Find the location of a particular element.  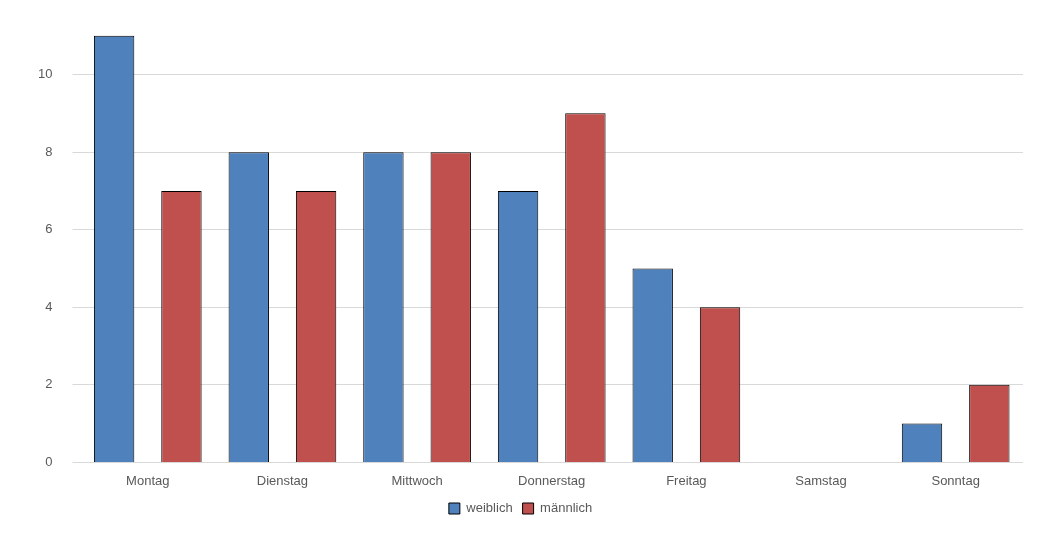

legend-label: männlich is located at coordinates (566, 508).